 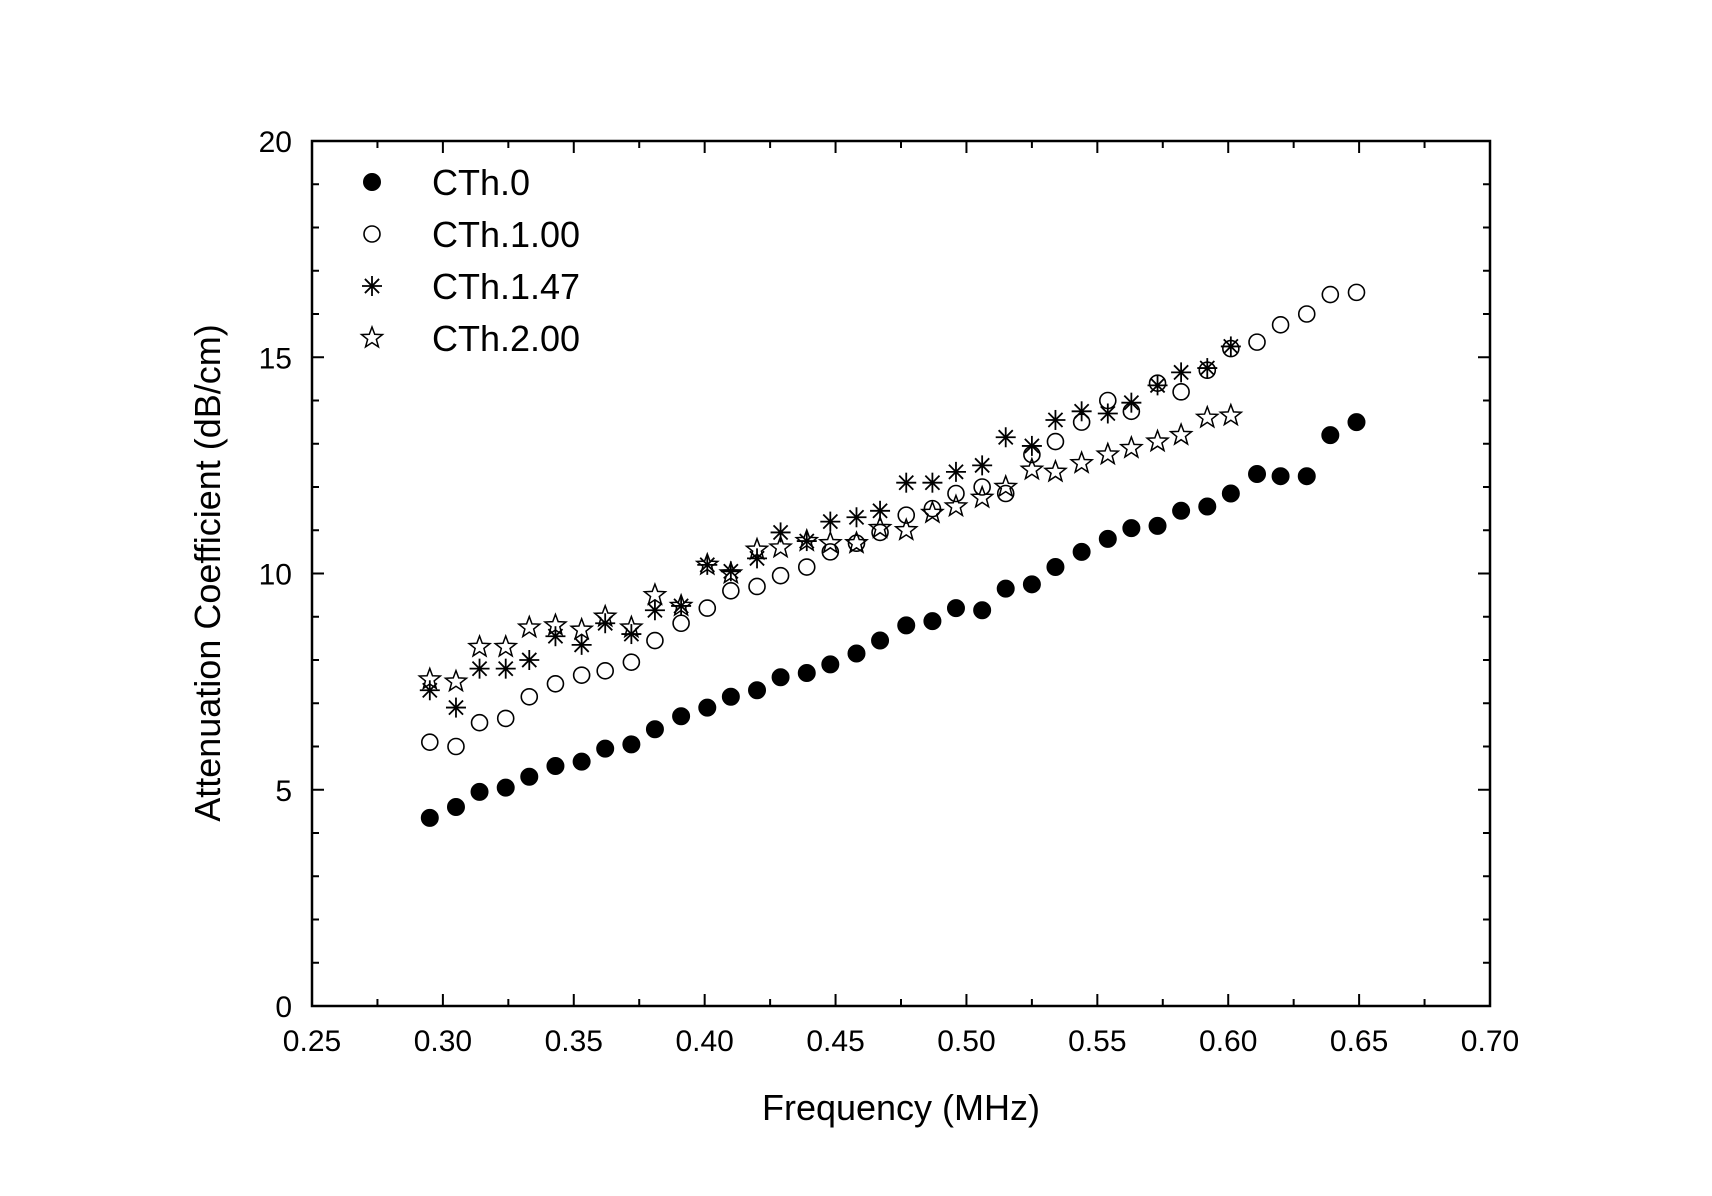 What do you see at coordinates (1359, 1041) in the screenshot?
I see `x-tick-label: 0.65` at bounding box center [1359, 1041].